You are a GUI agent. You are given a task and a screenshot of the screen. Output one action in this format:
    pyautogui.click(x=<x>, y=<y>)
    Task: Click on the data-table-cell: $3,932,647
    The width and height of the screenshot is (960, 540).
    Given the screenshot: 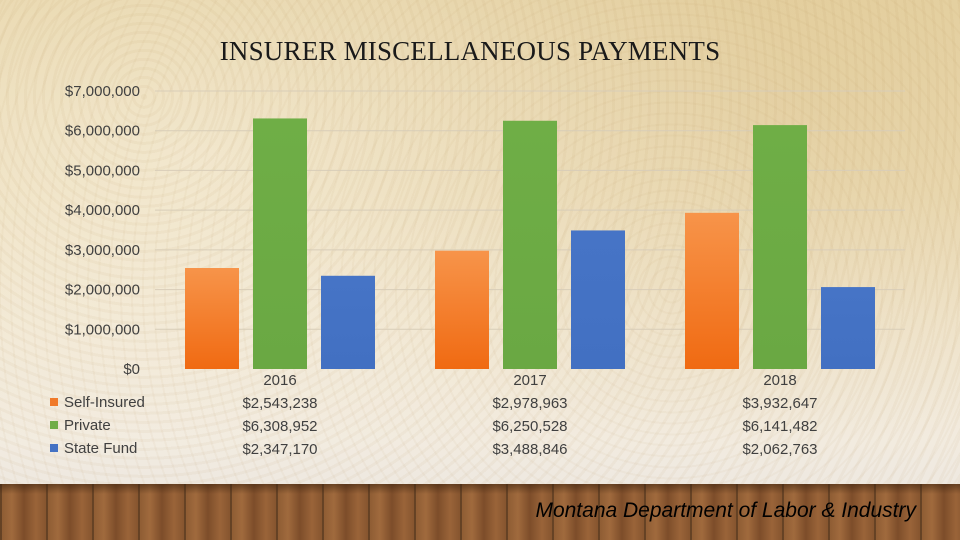 What is the action you would take?
    pyautogui.click(x=779, y=403)
    